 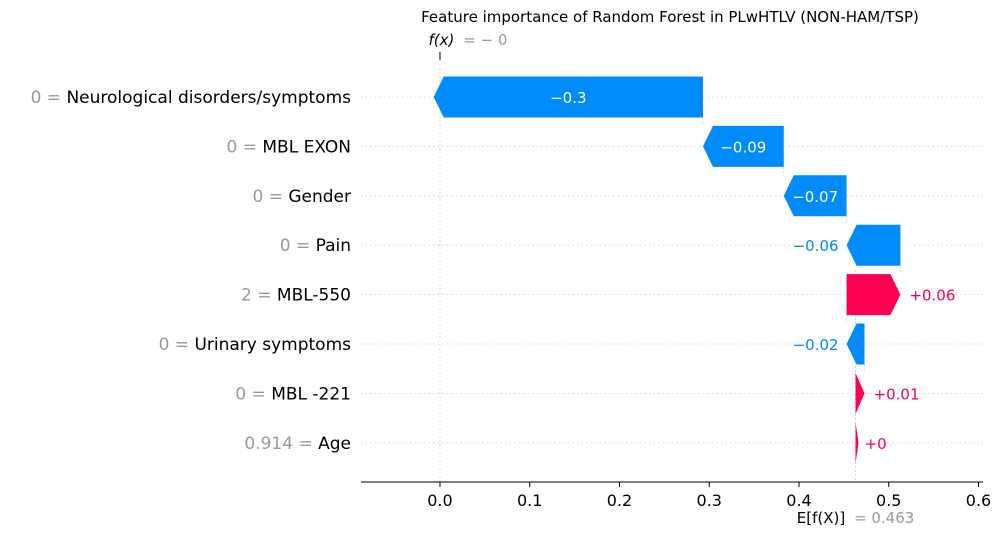 What do you see at coordinates (888, 500) in the screenshot?
I see `x-tick-label: 0.5` at bounding box center [888, 500].